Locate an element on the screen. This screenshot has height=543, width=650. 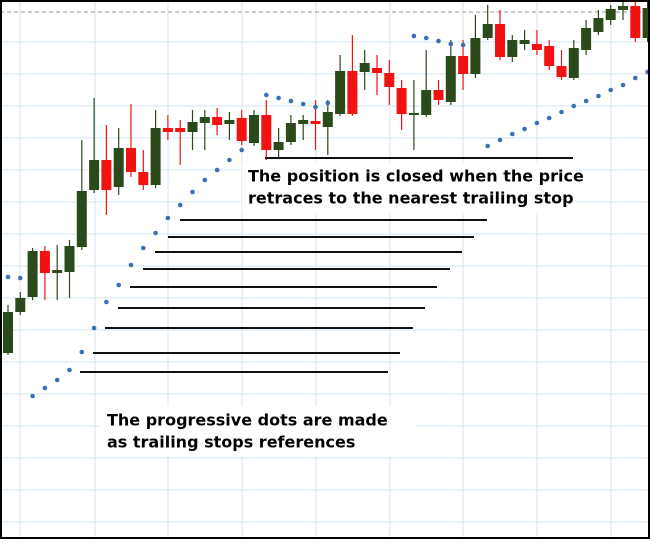
annotation: as trailing stops references is located at coordinates (231, 442).